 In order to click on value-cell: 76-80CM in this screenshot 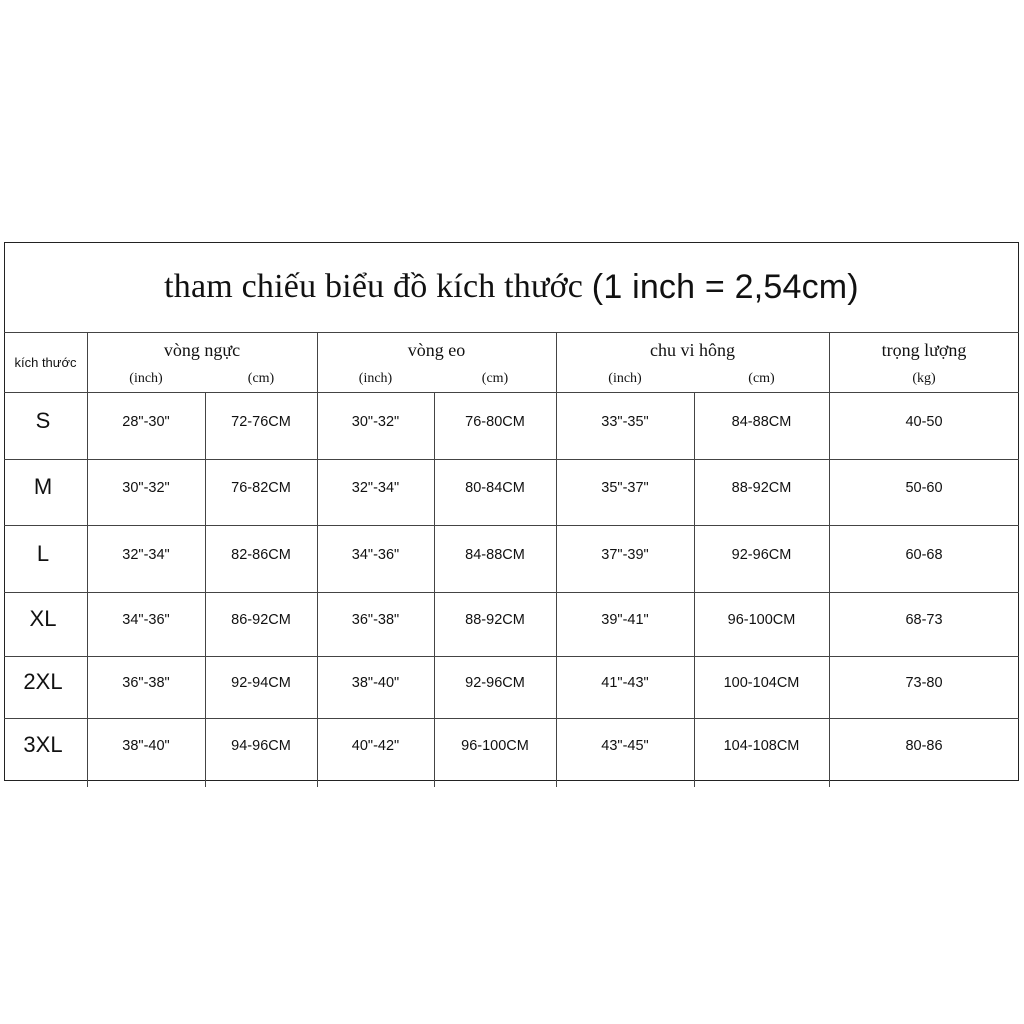, I will do `click(495, 421)`.